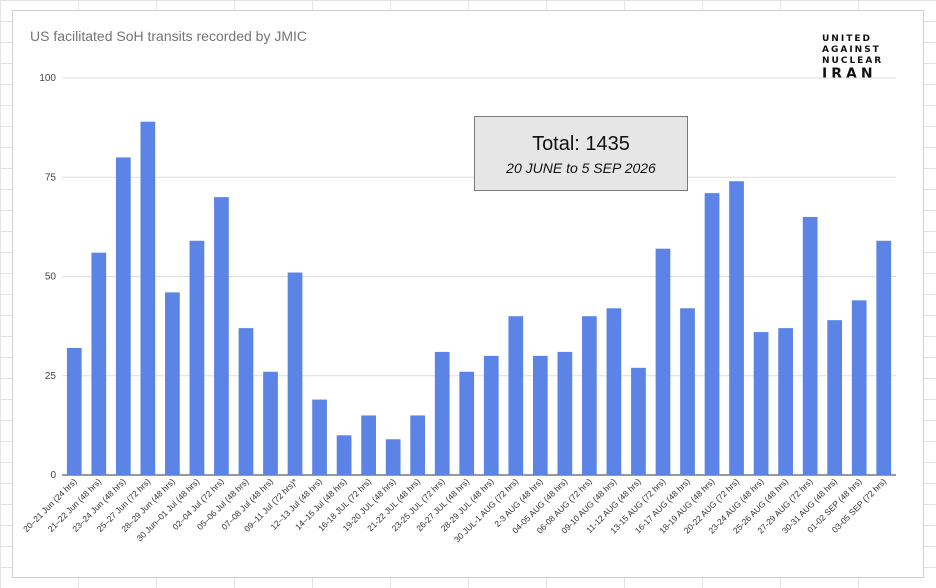  Describe the element at coordinates (51, 376) in the screenshot. I see `y-tick-label: 25` at that location.